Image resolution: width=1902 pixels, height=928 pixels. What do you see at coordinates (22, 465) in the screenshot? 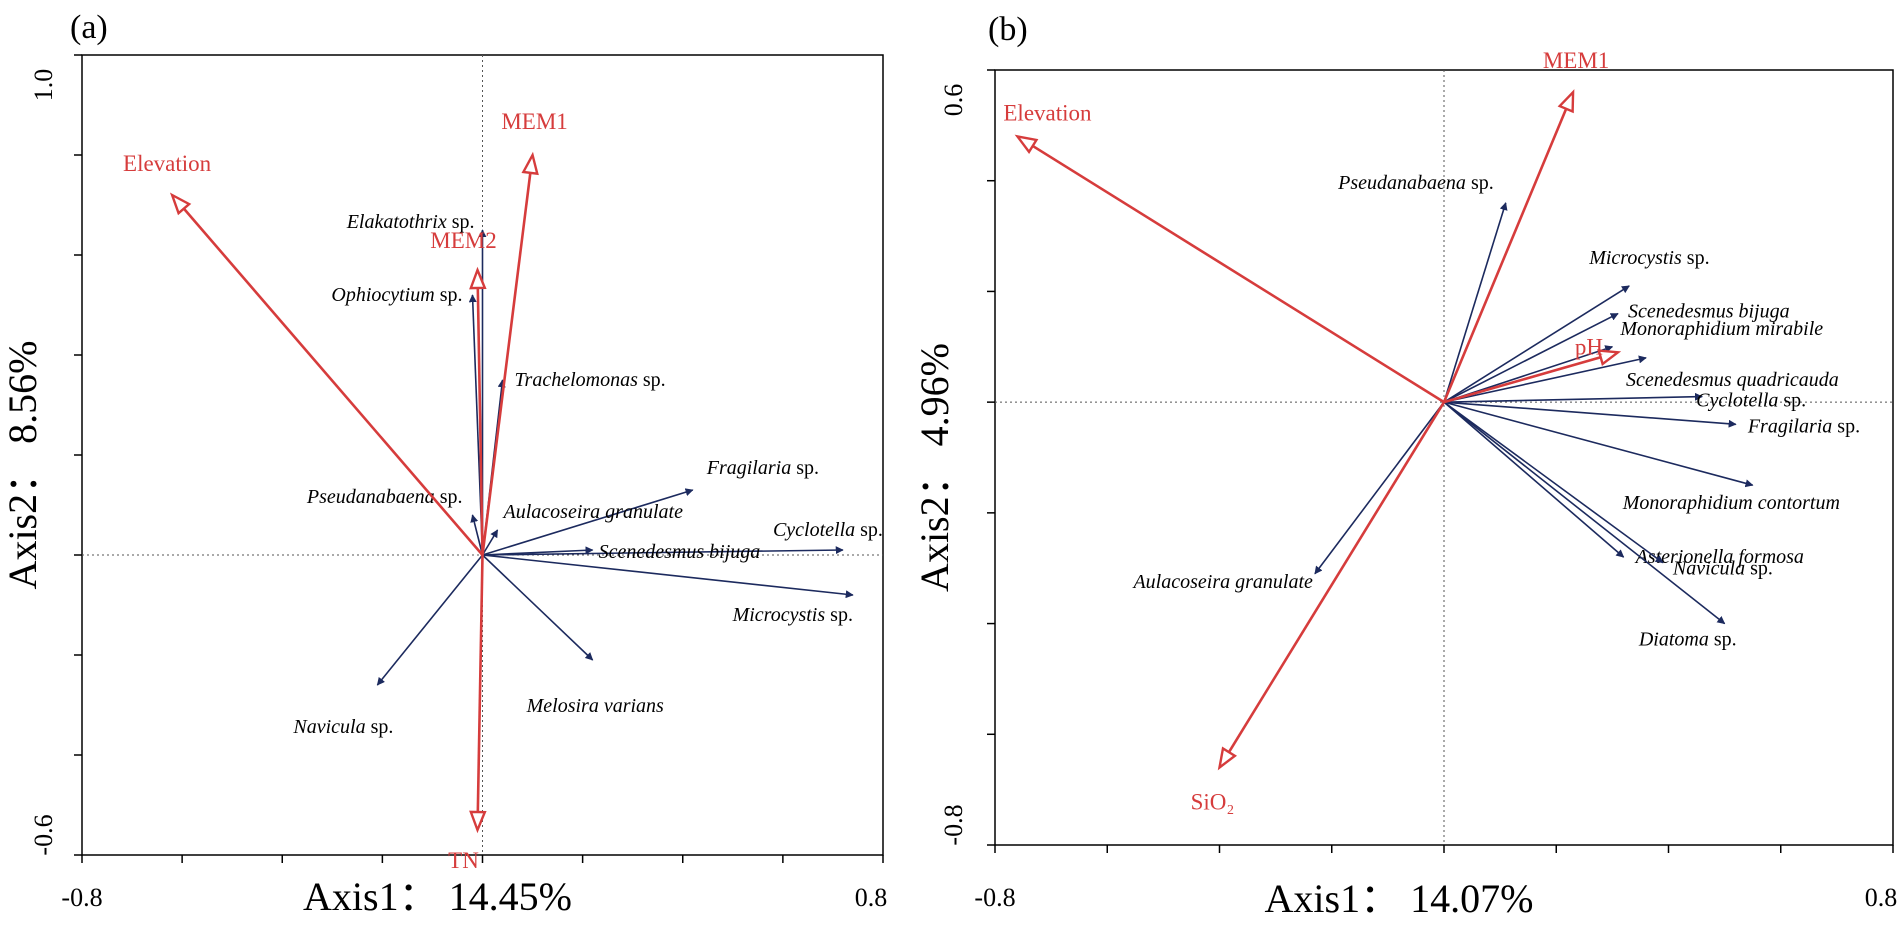
I see `y-axis-title: Axis2： 8.56%` at bounding box center [22, 465].